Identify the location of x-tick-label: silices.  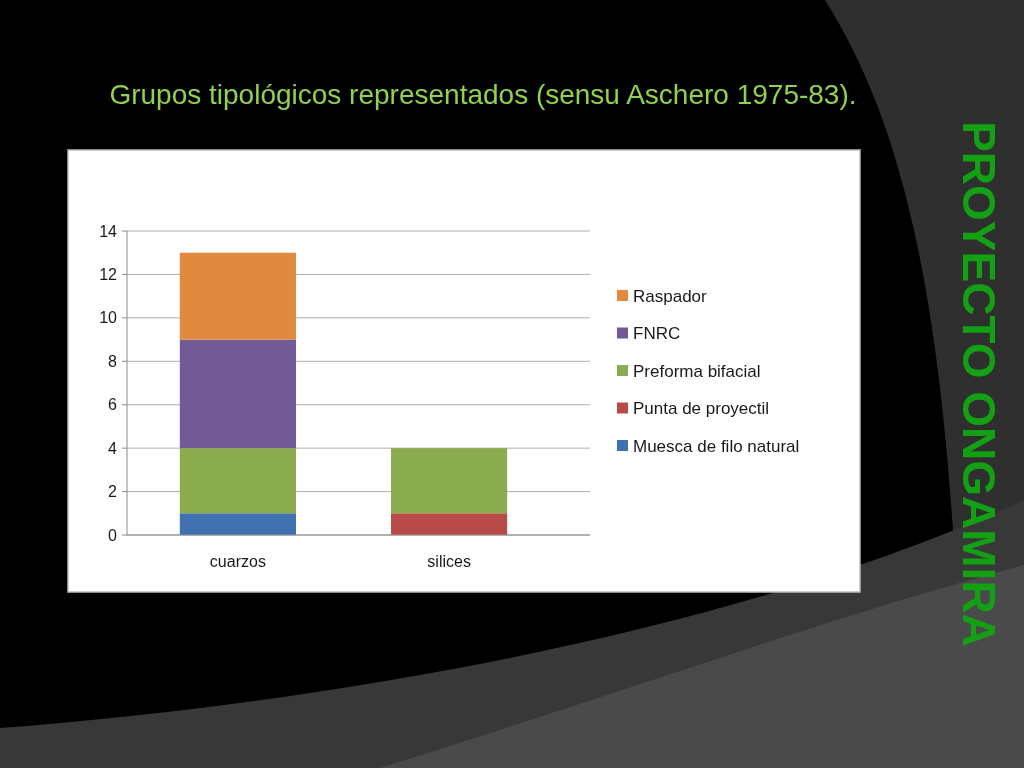
(449, 561).